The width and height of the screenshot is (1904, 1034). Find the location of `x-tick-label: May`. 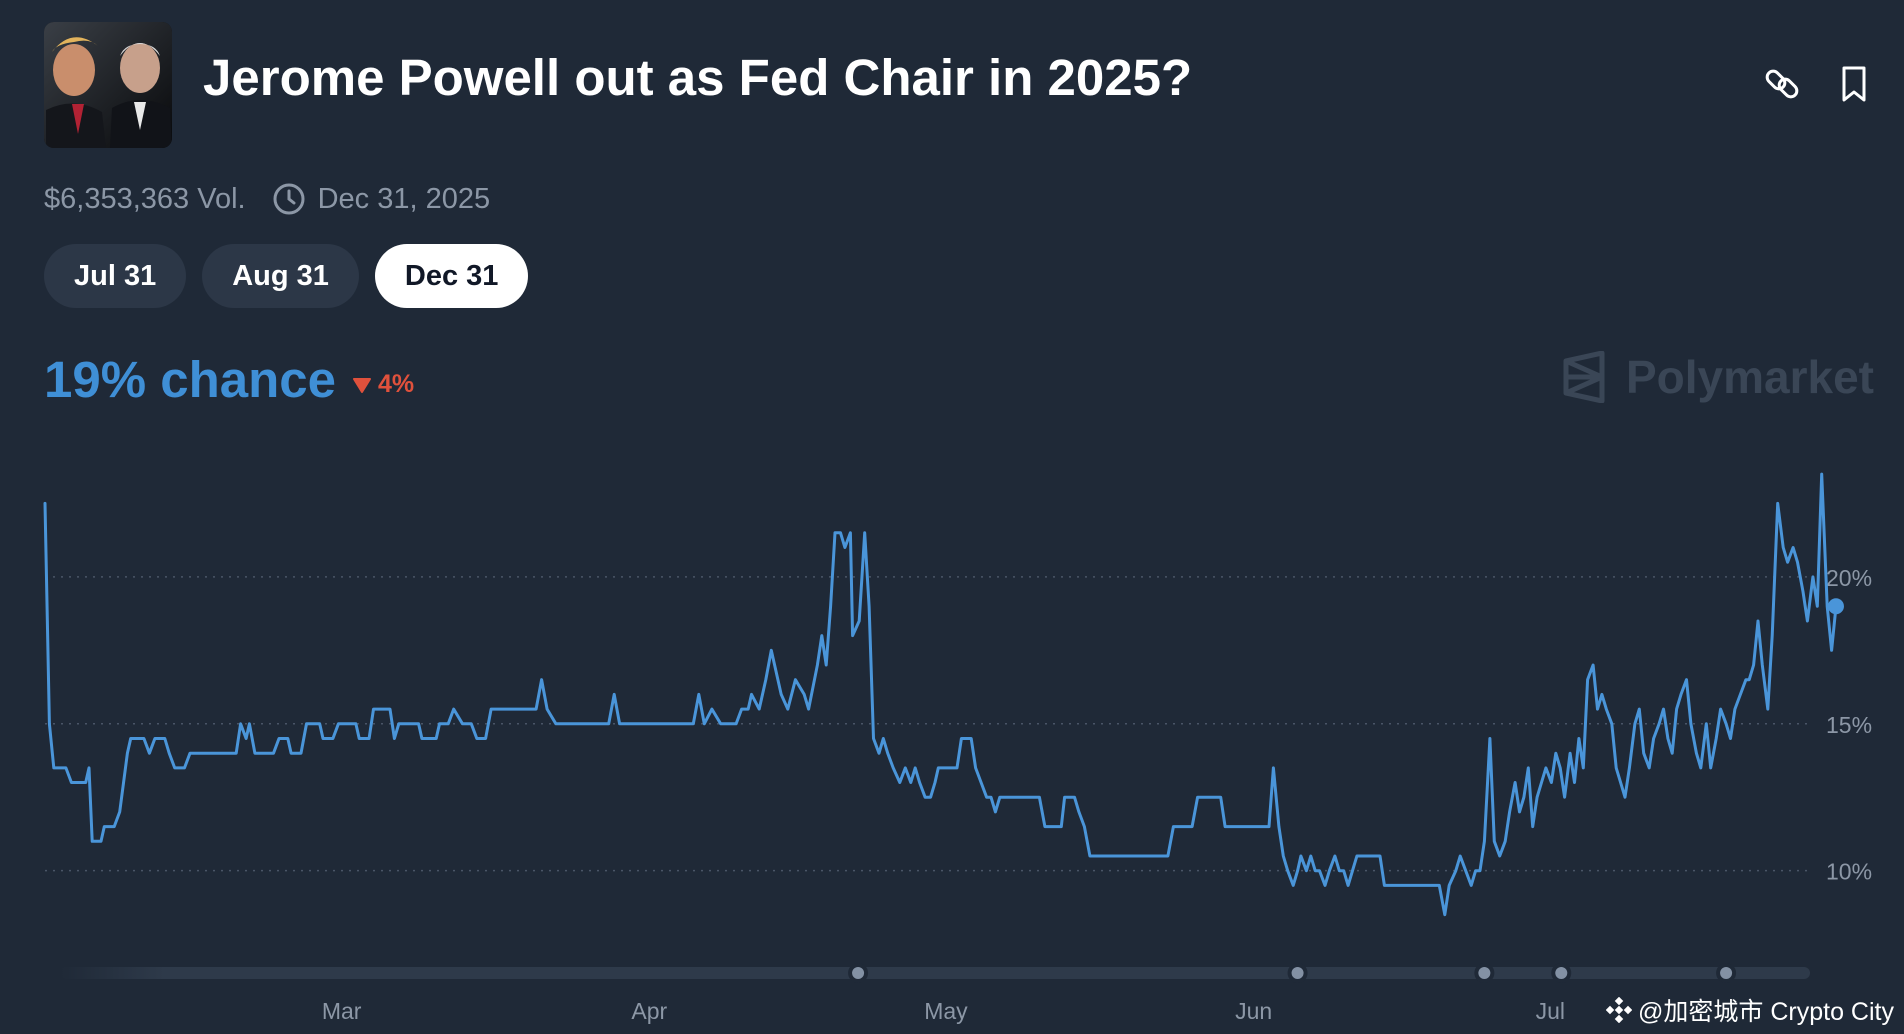

x-tick-label: May is located at coordinates (946, 1011).